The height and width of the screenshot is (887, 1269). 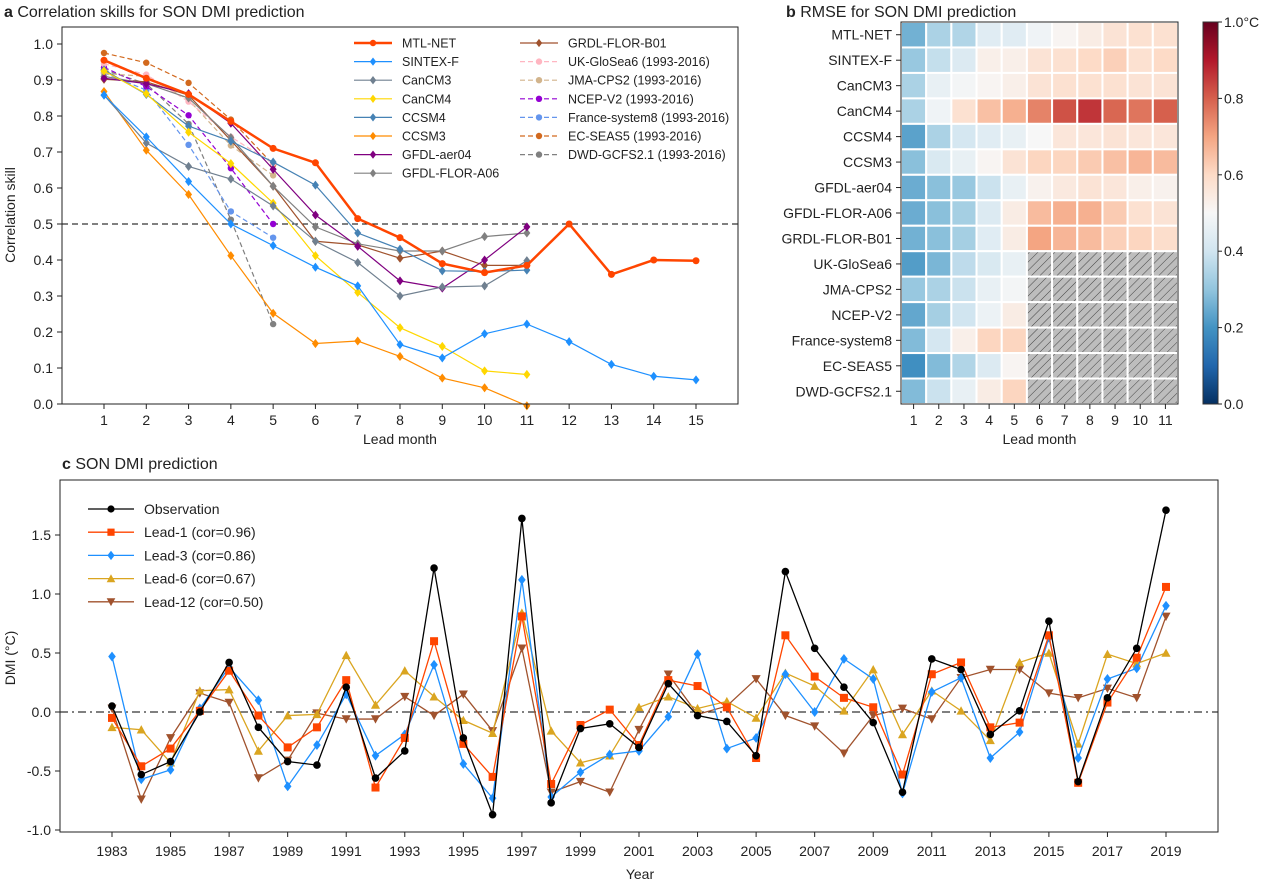 What do you see at coordinates (413, 155) in the screenshot?
I see `legend-item: GFDL-aer04` at bounding box center [413, 155].